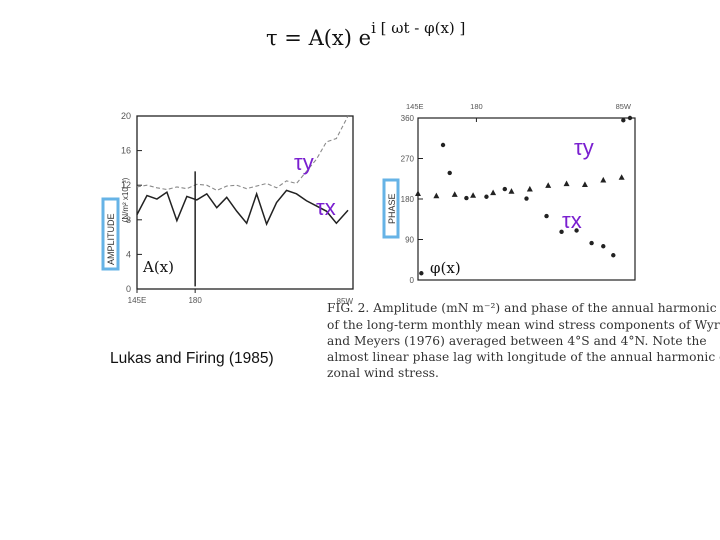  I want to click on phase-label-highlight, so click(391, 208).